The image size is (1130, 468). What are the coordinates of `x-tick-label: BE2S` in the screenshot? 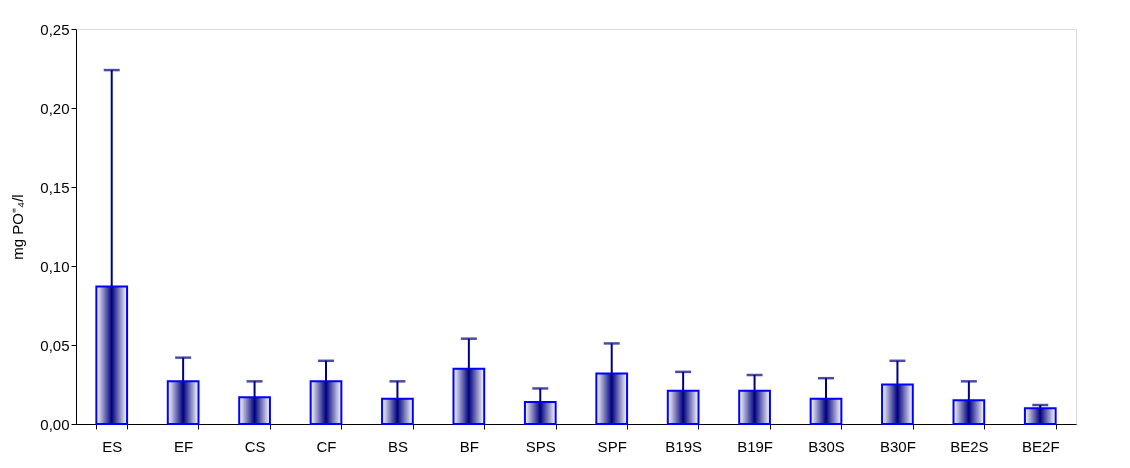 It's located at (969, 446).